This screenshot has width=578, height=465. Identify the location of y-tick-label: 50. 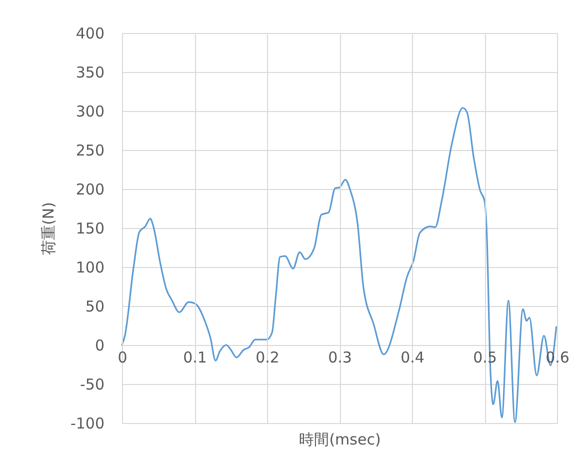
(94, 307).